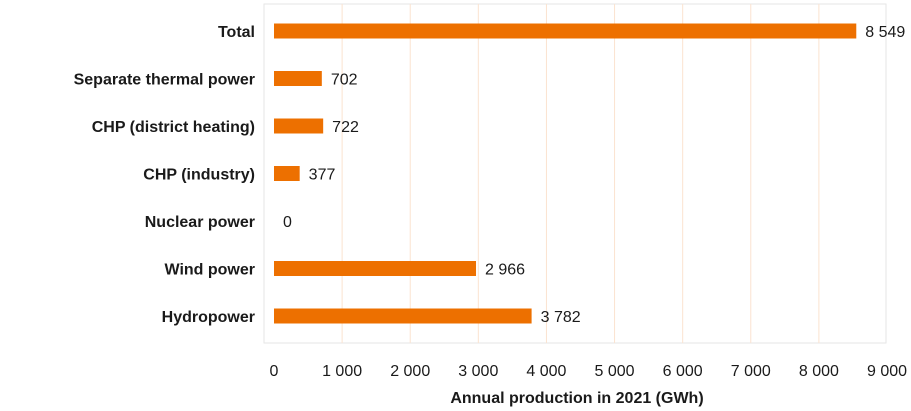 Image resolution: width=911 pixels, height=411 pixels. I want to click on data-label: 702, so click(344, 80).